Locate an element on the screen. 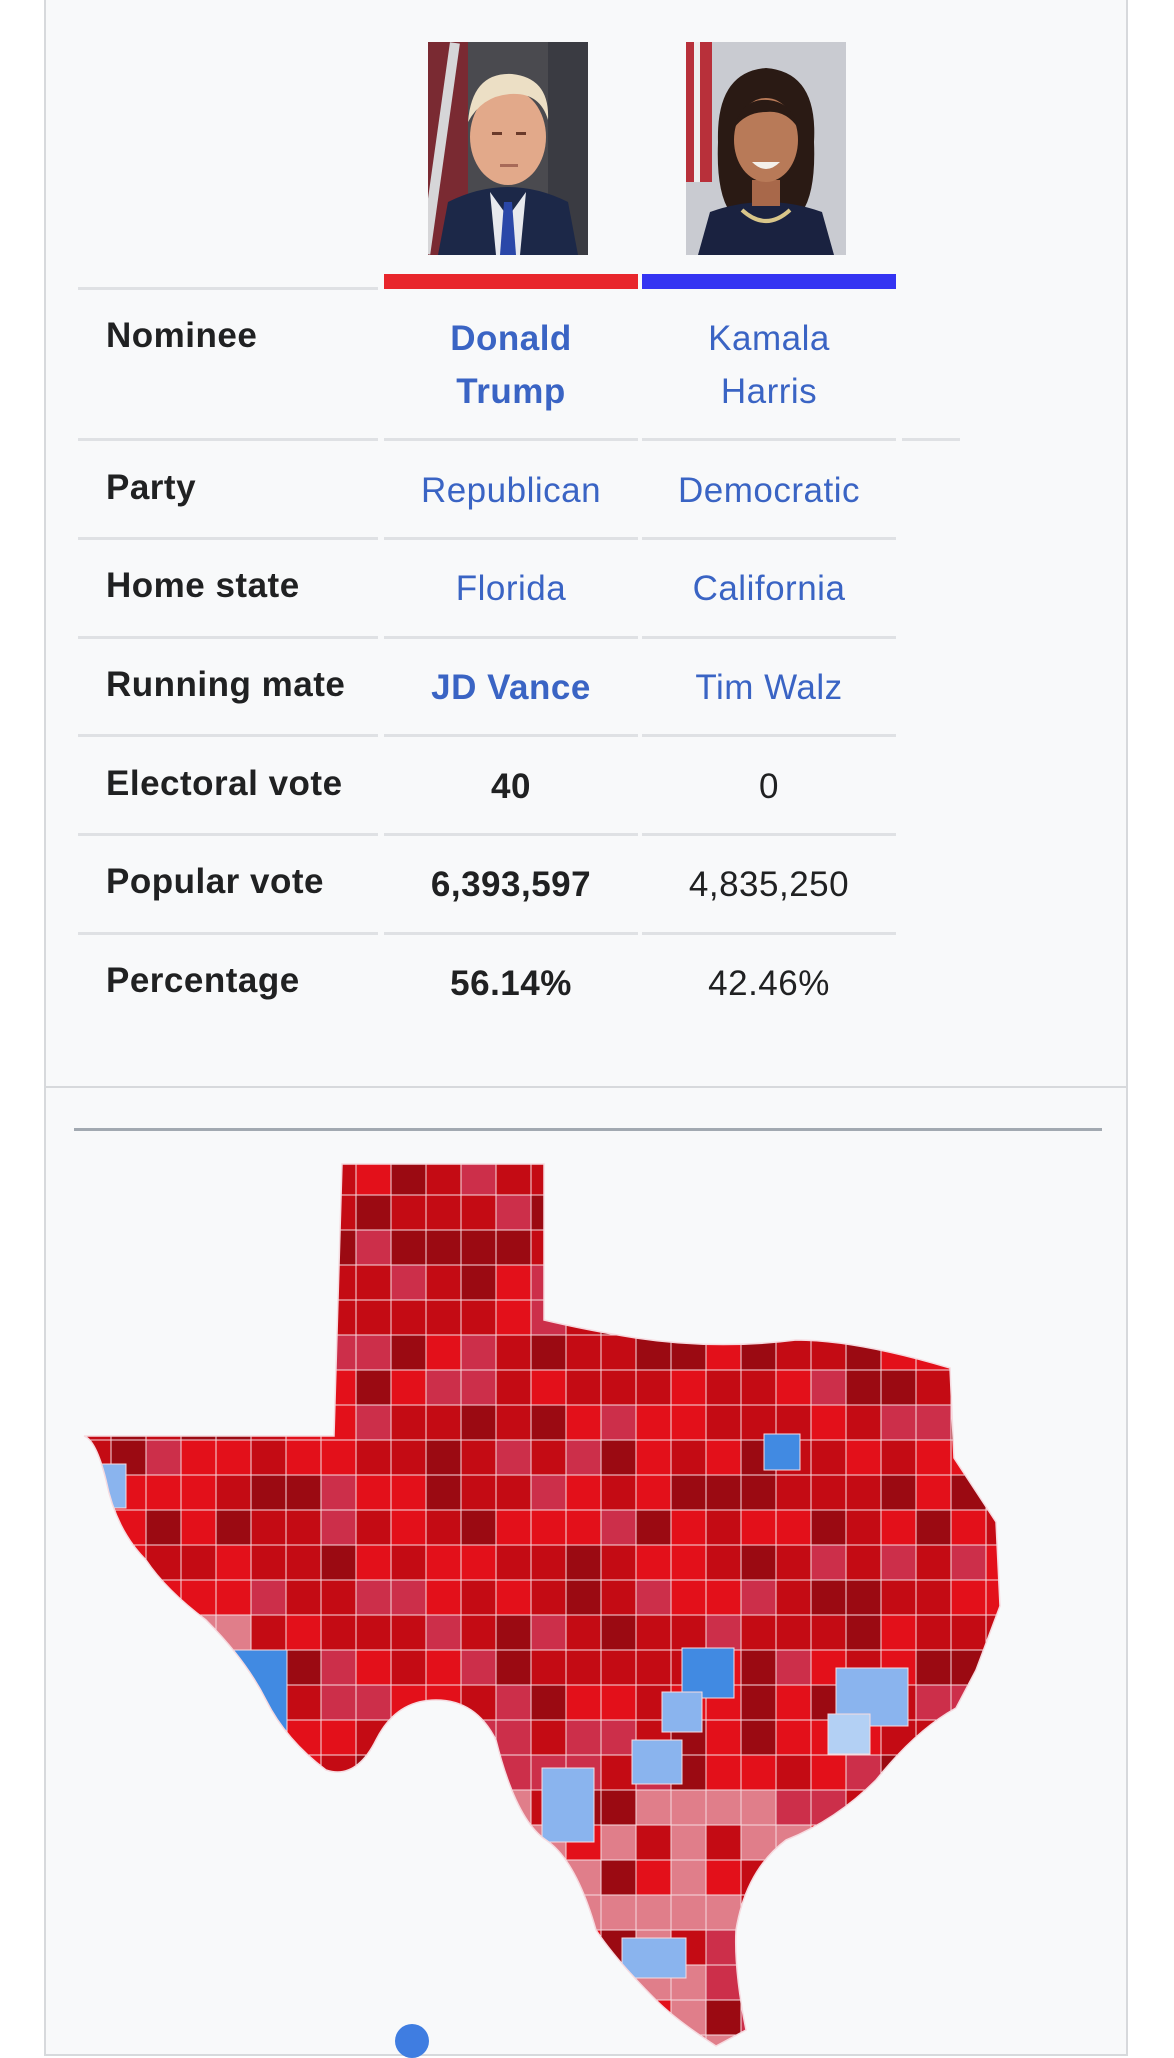 This screenshot has width=1174, height=2058. harris-name-link: Kamala Harris is located at coordinates (769, 365).